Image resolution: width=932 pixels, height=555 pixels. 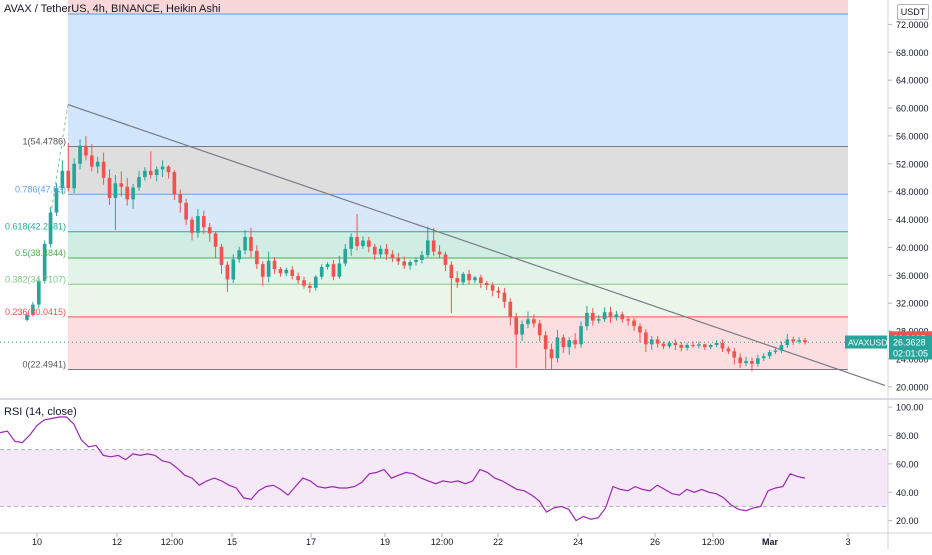 What do you see at coordinates (907, 464) in the screenshot?
I see `rsi-tick-label: 60.00` at bounding box center [907, 464].